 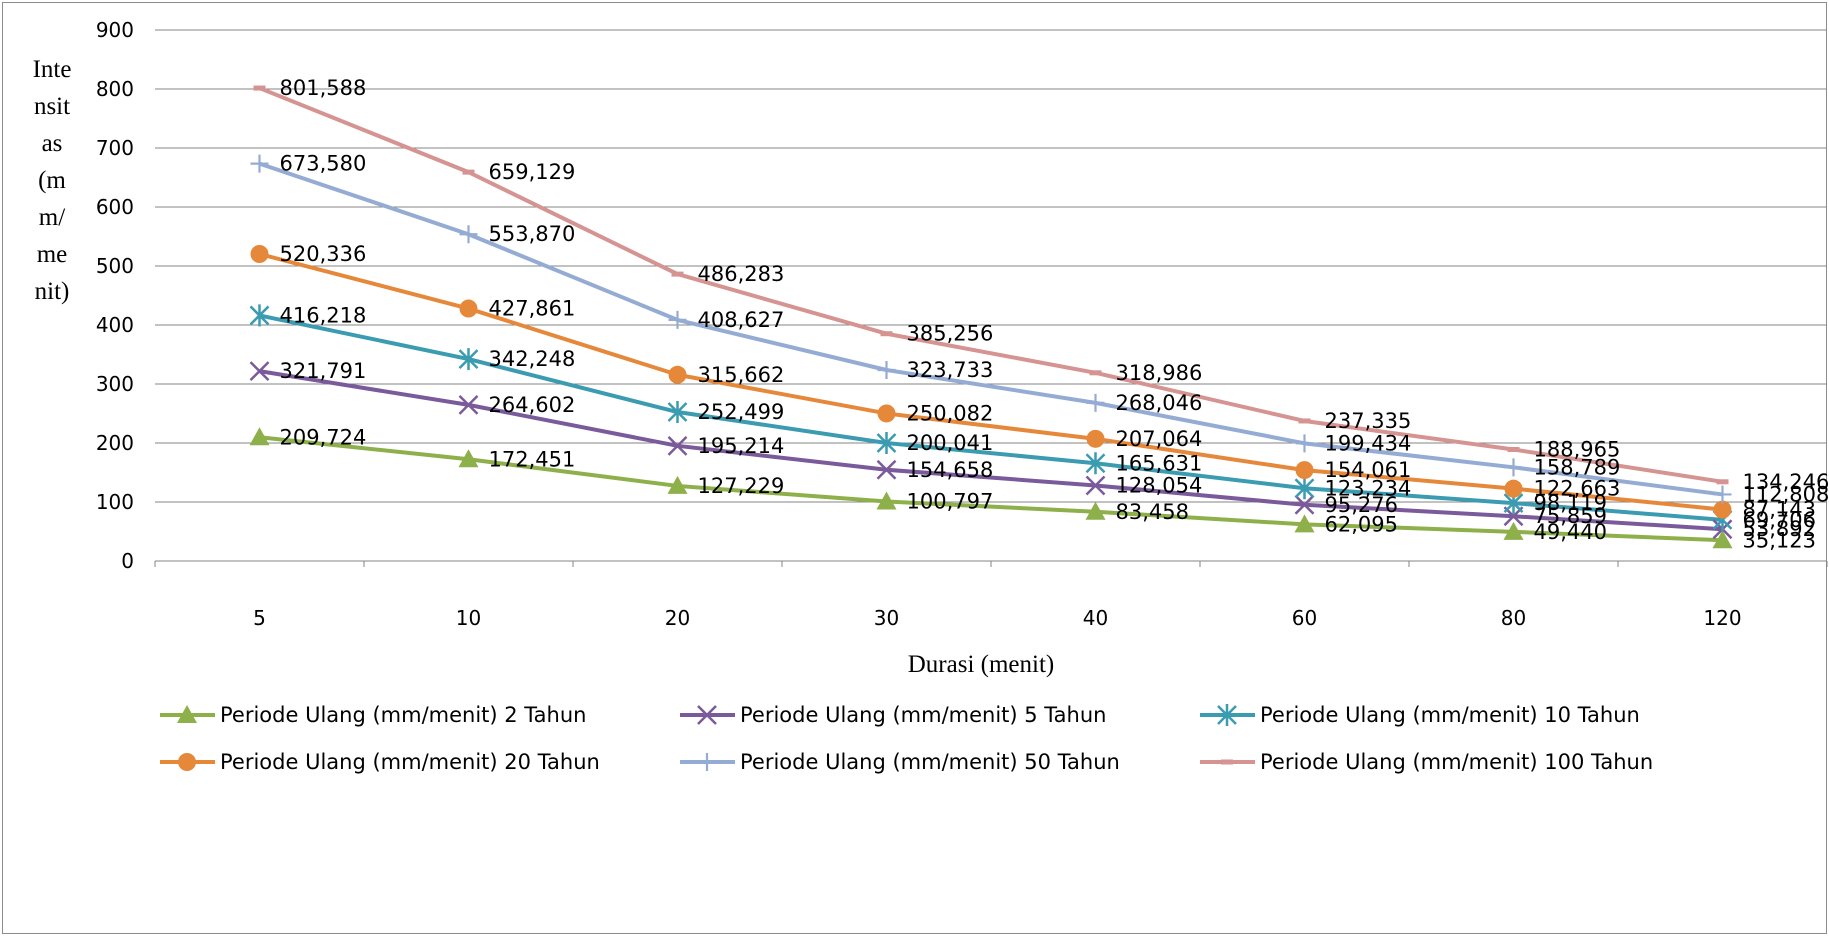 What do you see at coordinates (741, 320) in the screenshot?
I see `data-label: 408,627` at bounding box center [741, 320].